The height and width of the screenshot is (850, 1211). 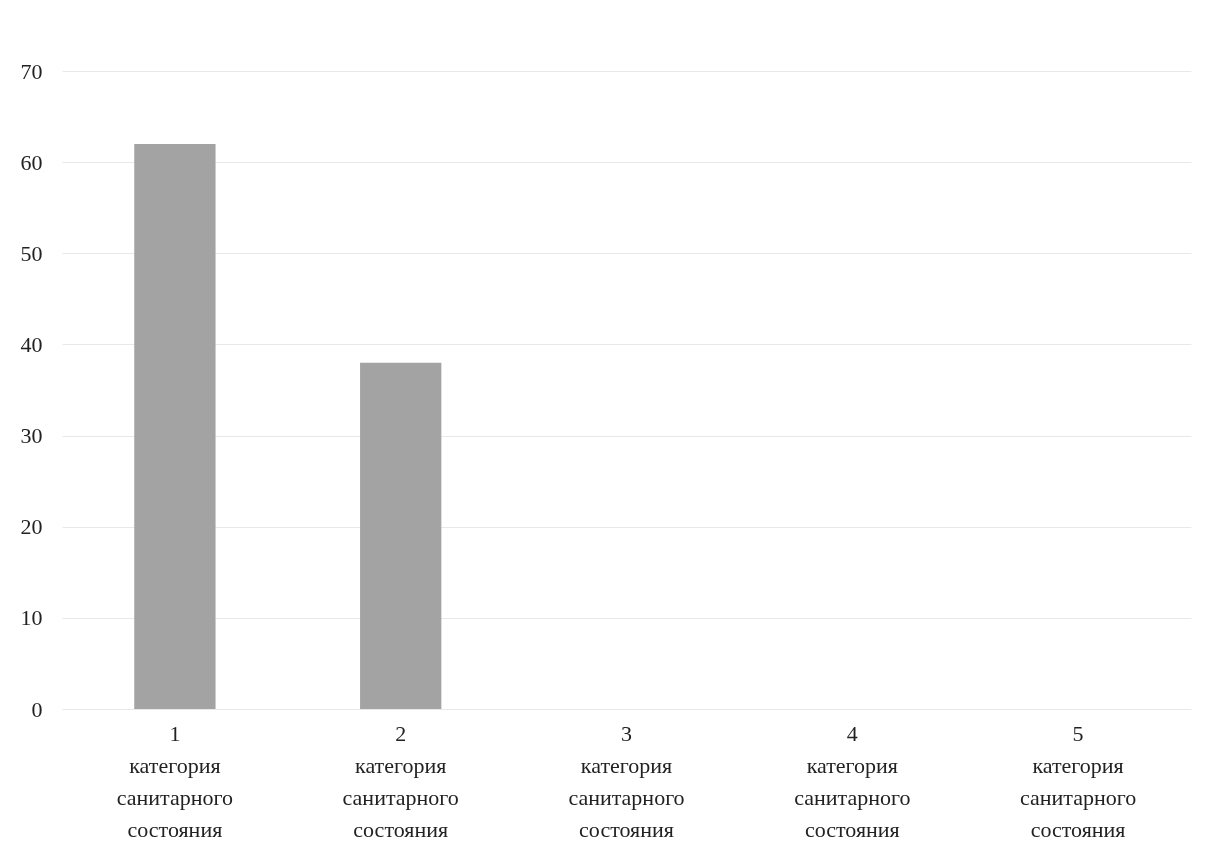 What do you see at coordinates (31, 162) in the screenshot?
I see `y-tick-label: 60` at bounding box center [31, 162].